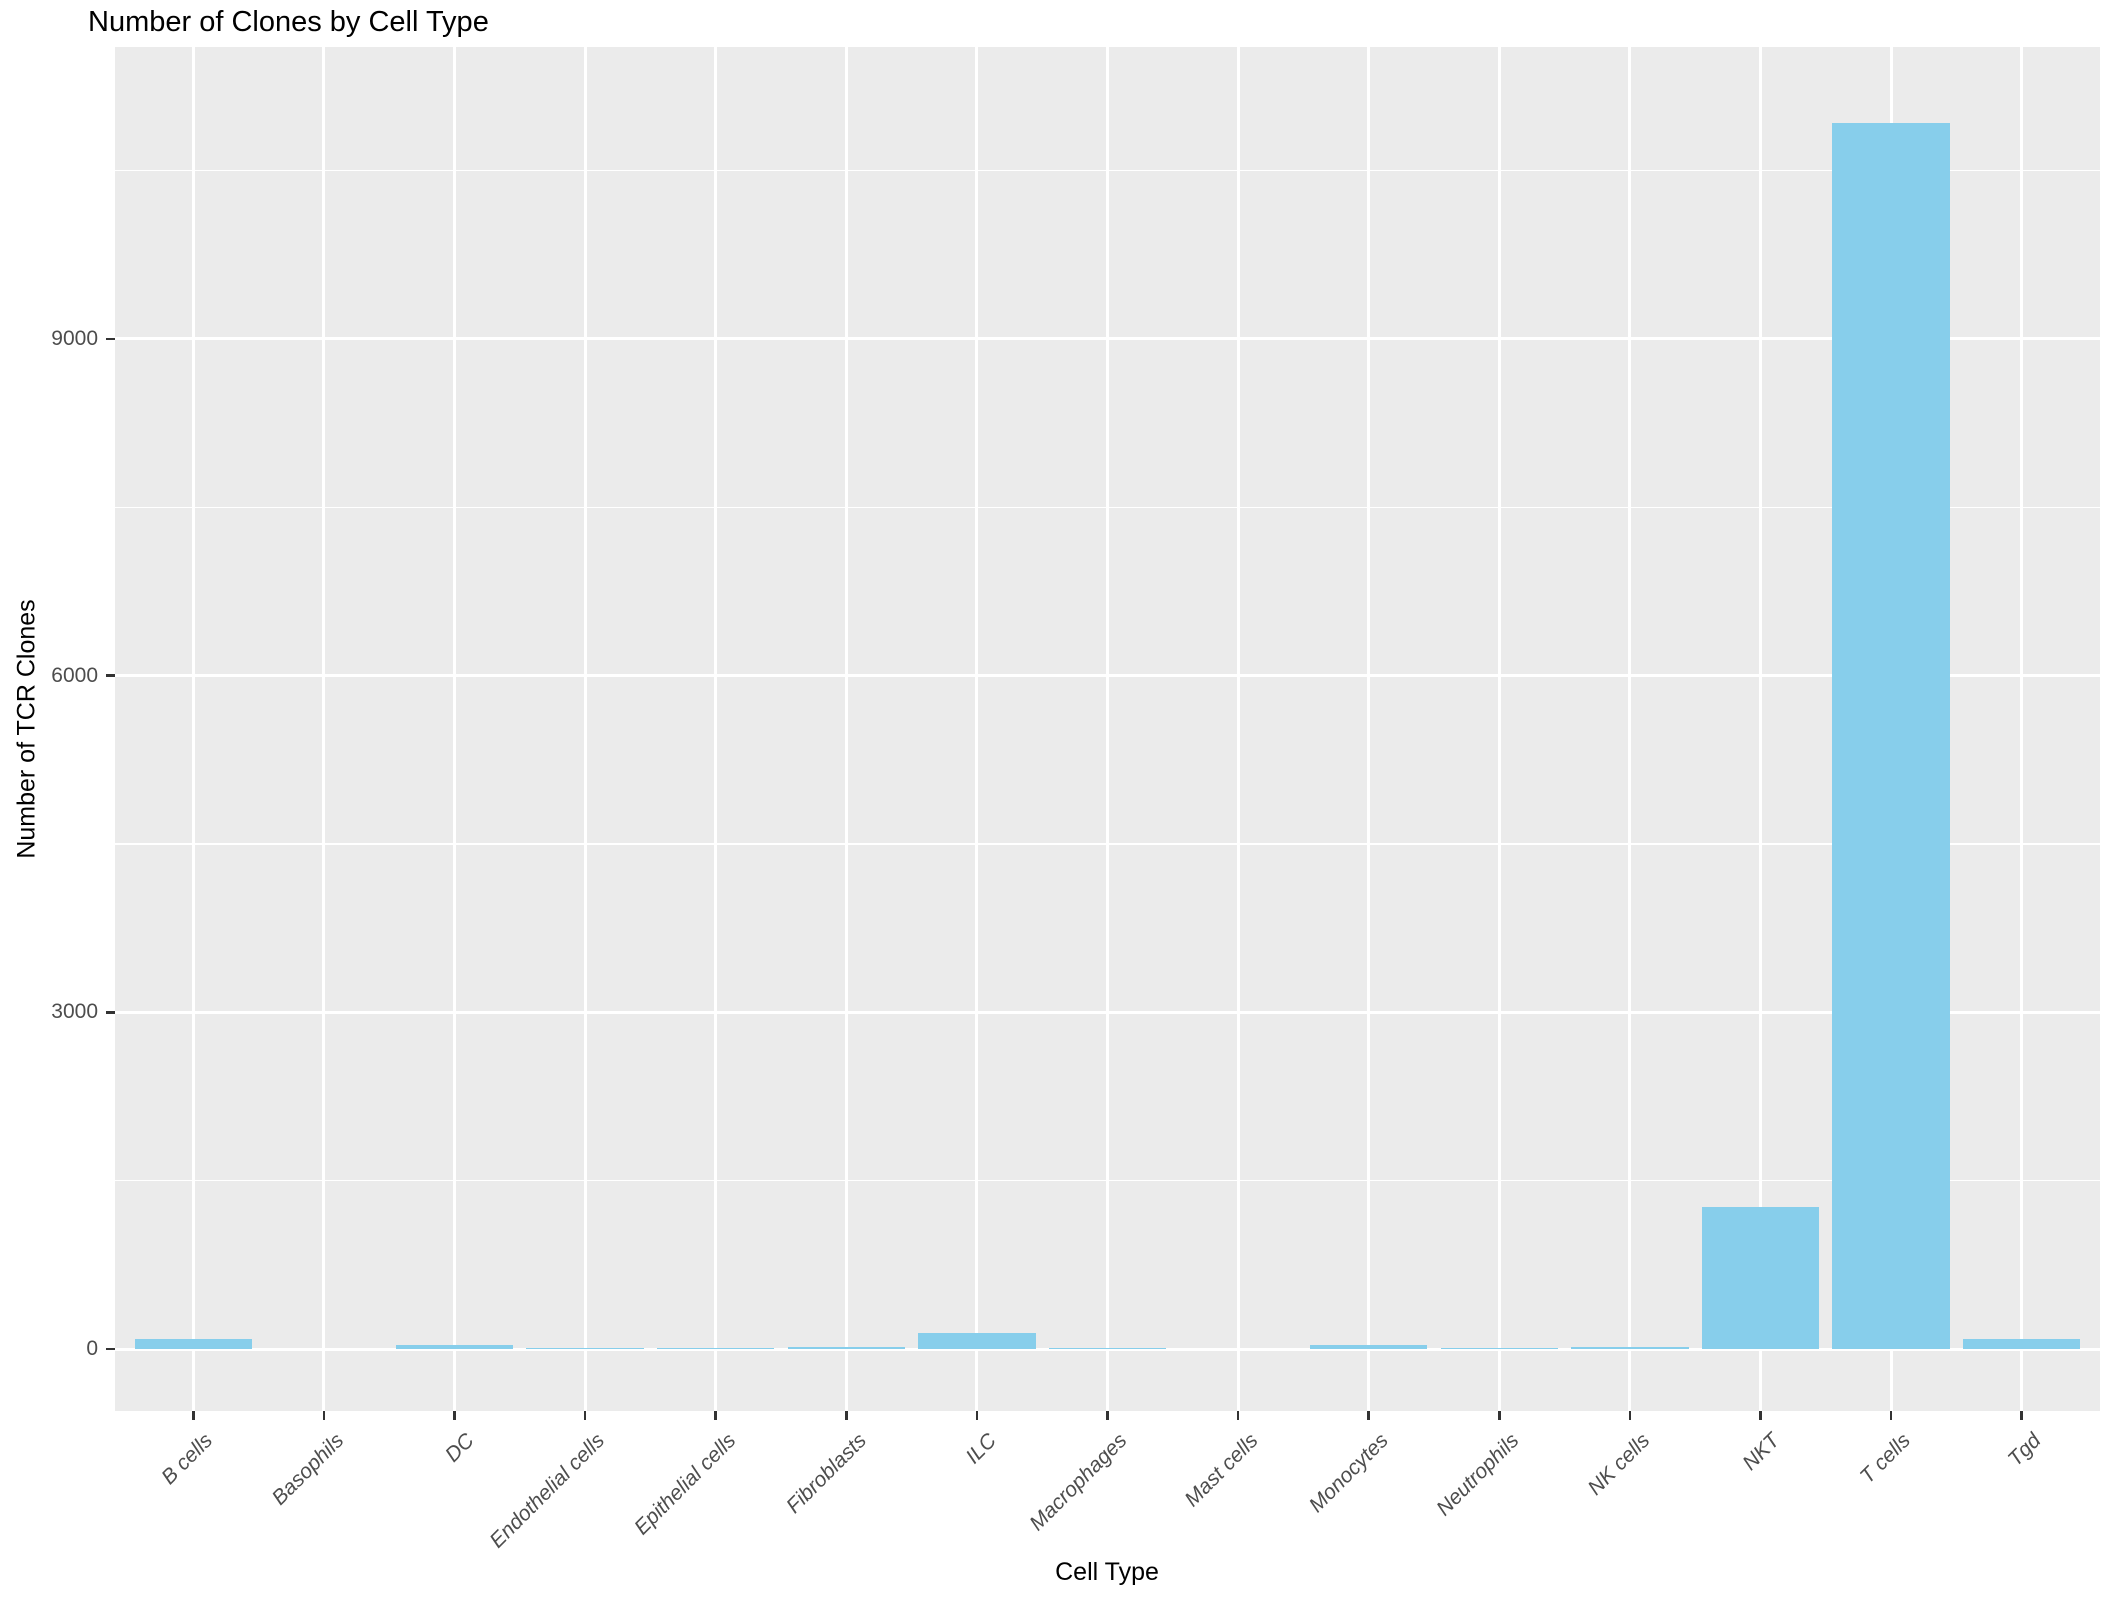 The height and width of the screenshot is (1610, 2114). What do you see at coordinates (193, 1415) in the screenshot?
I see `x-tick-mark-b-cells` at bounding box center [193, 1415].